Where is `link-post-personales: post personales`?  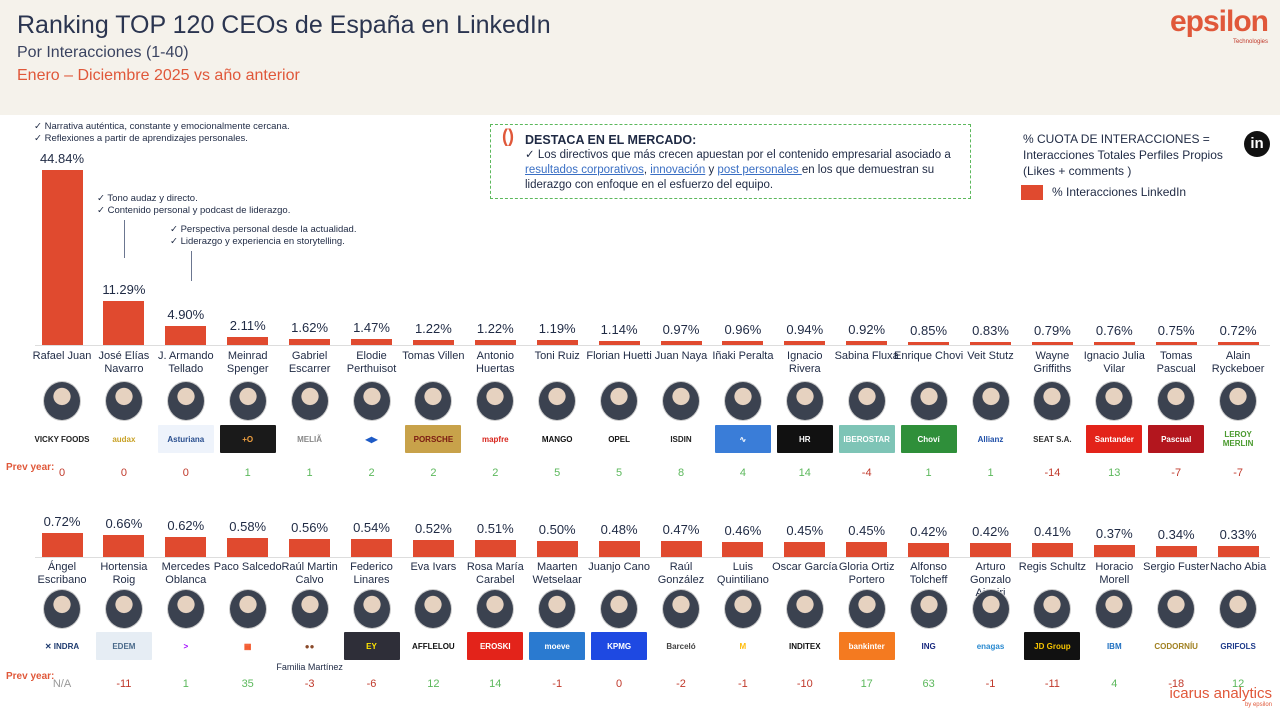 link-post-personales: post personales is located at coordinates (759, 170).